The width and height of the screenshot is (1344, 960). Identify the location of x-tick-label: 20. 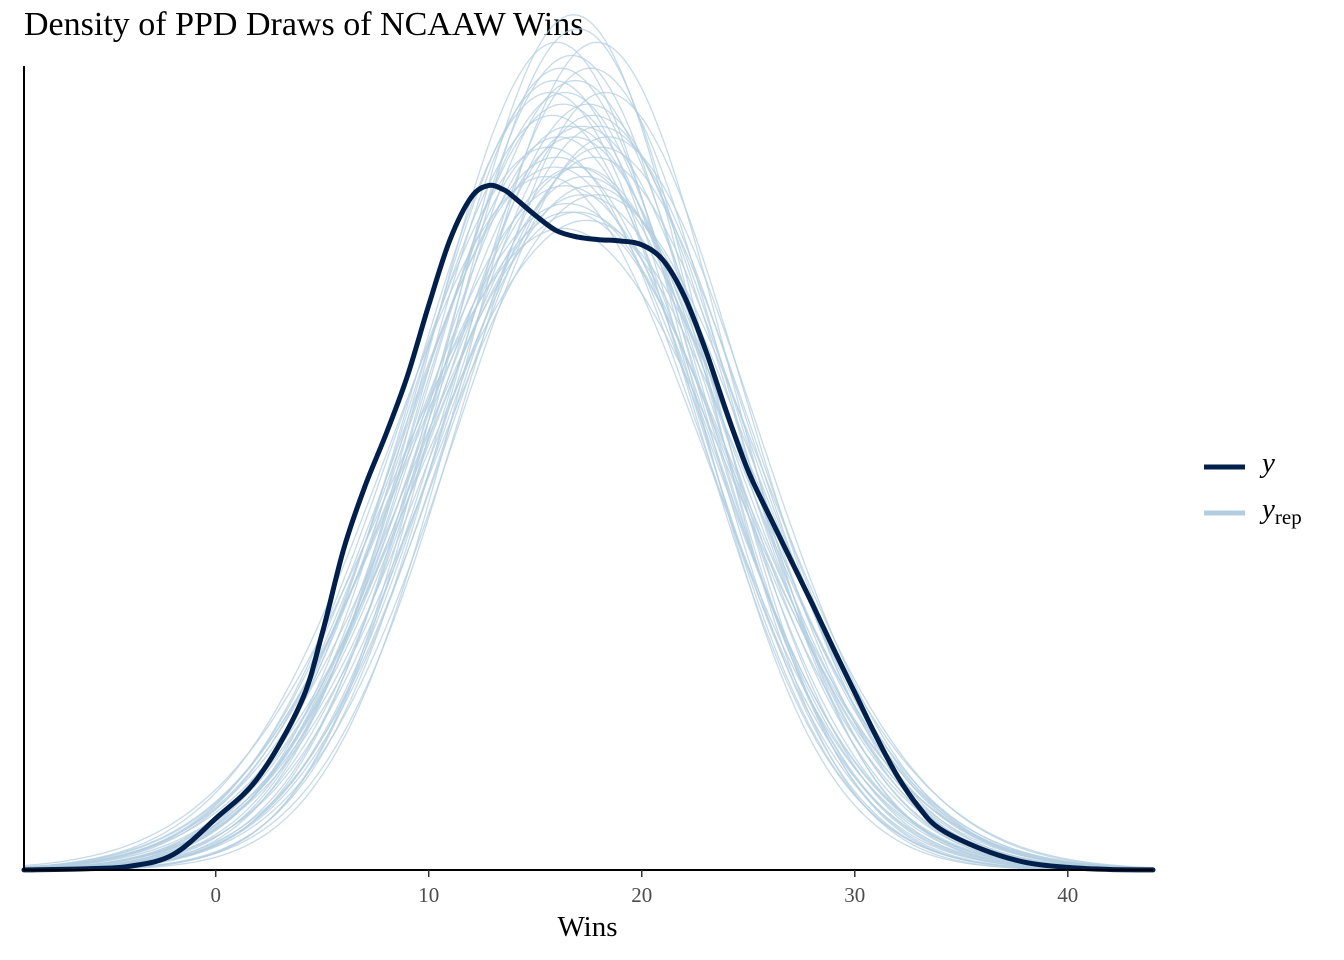
(641, 895).